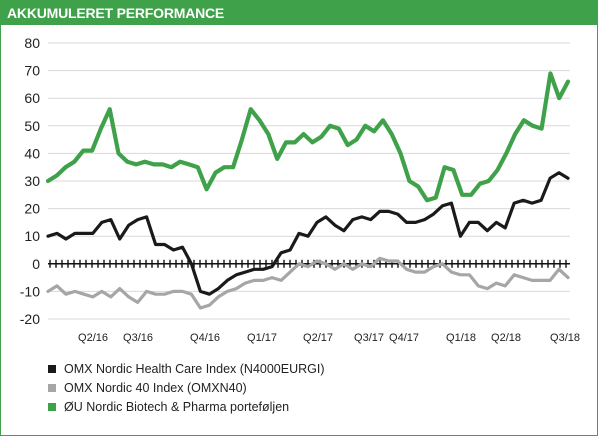  What do you see at coordinates (177, 406) in the screenshot?
I see `legend-label: ØU Nordic Biotech & Pharma porteføljen` at bounding box center [177, 406].